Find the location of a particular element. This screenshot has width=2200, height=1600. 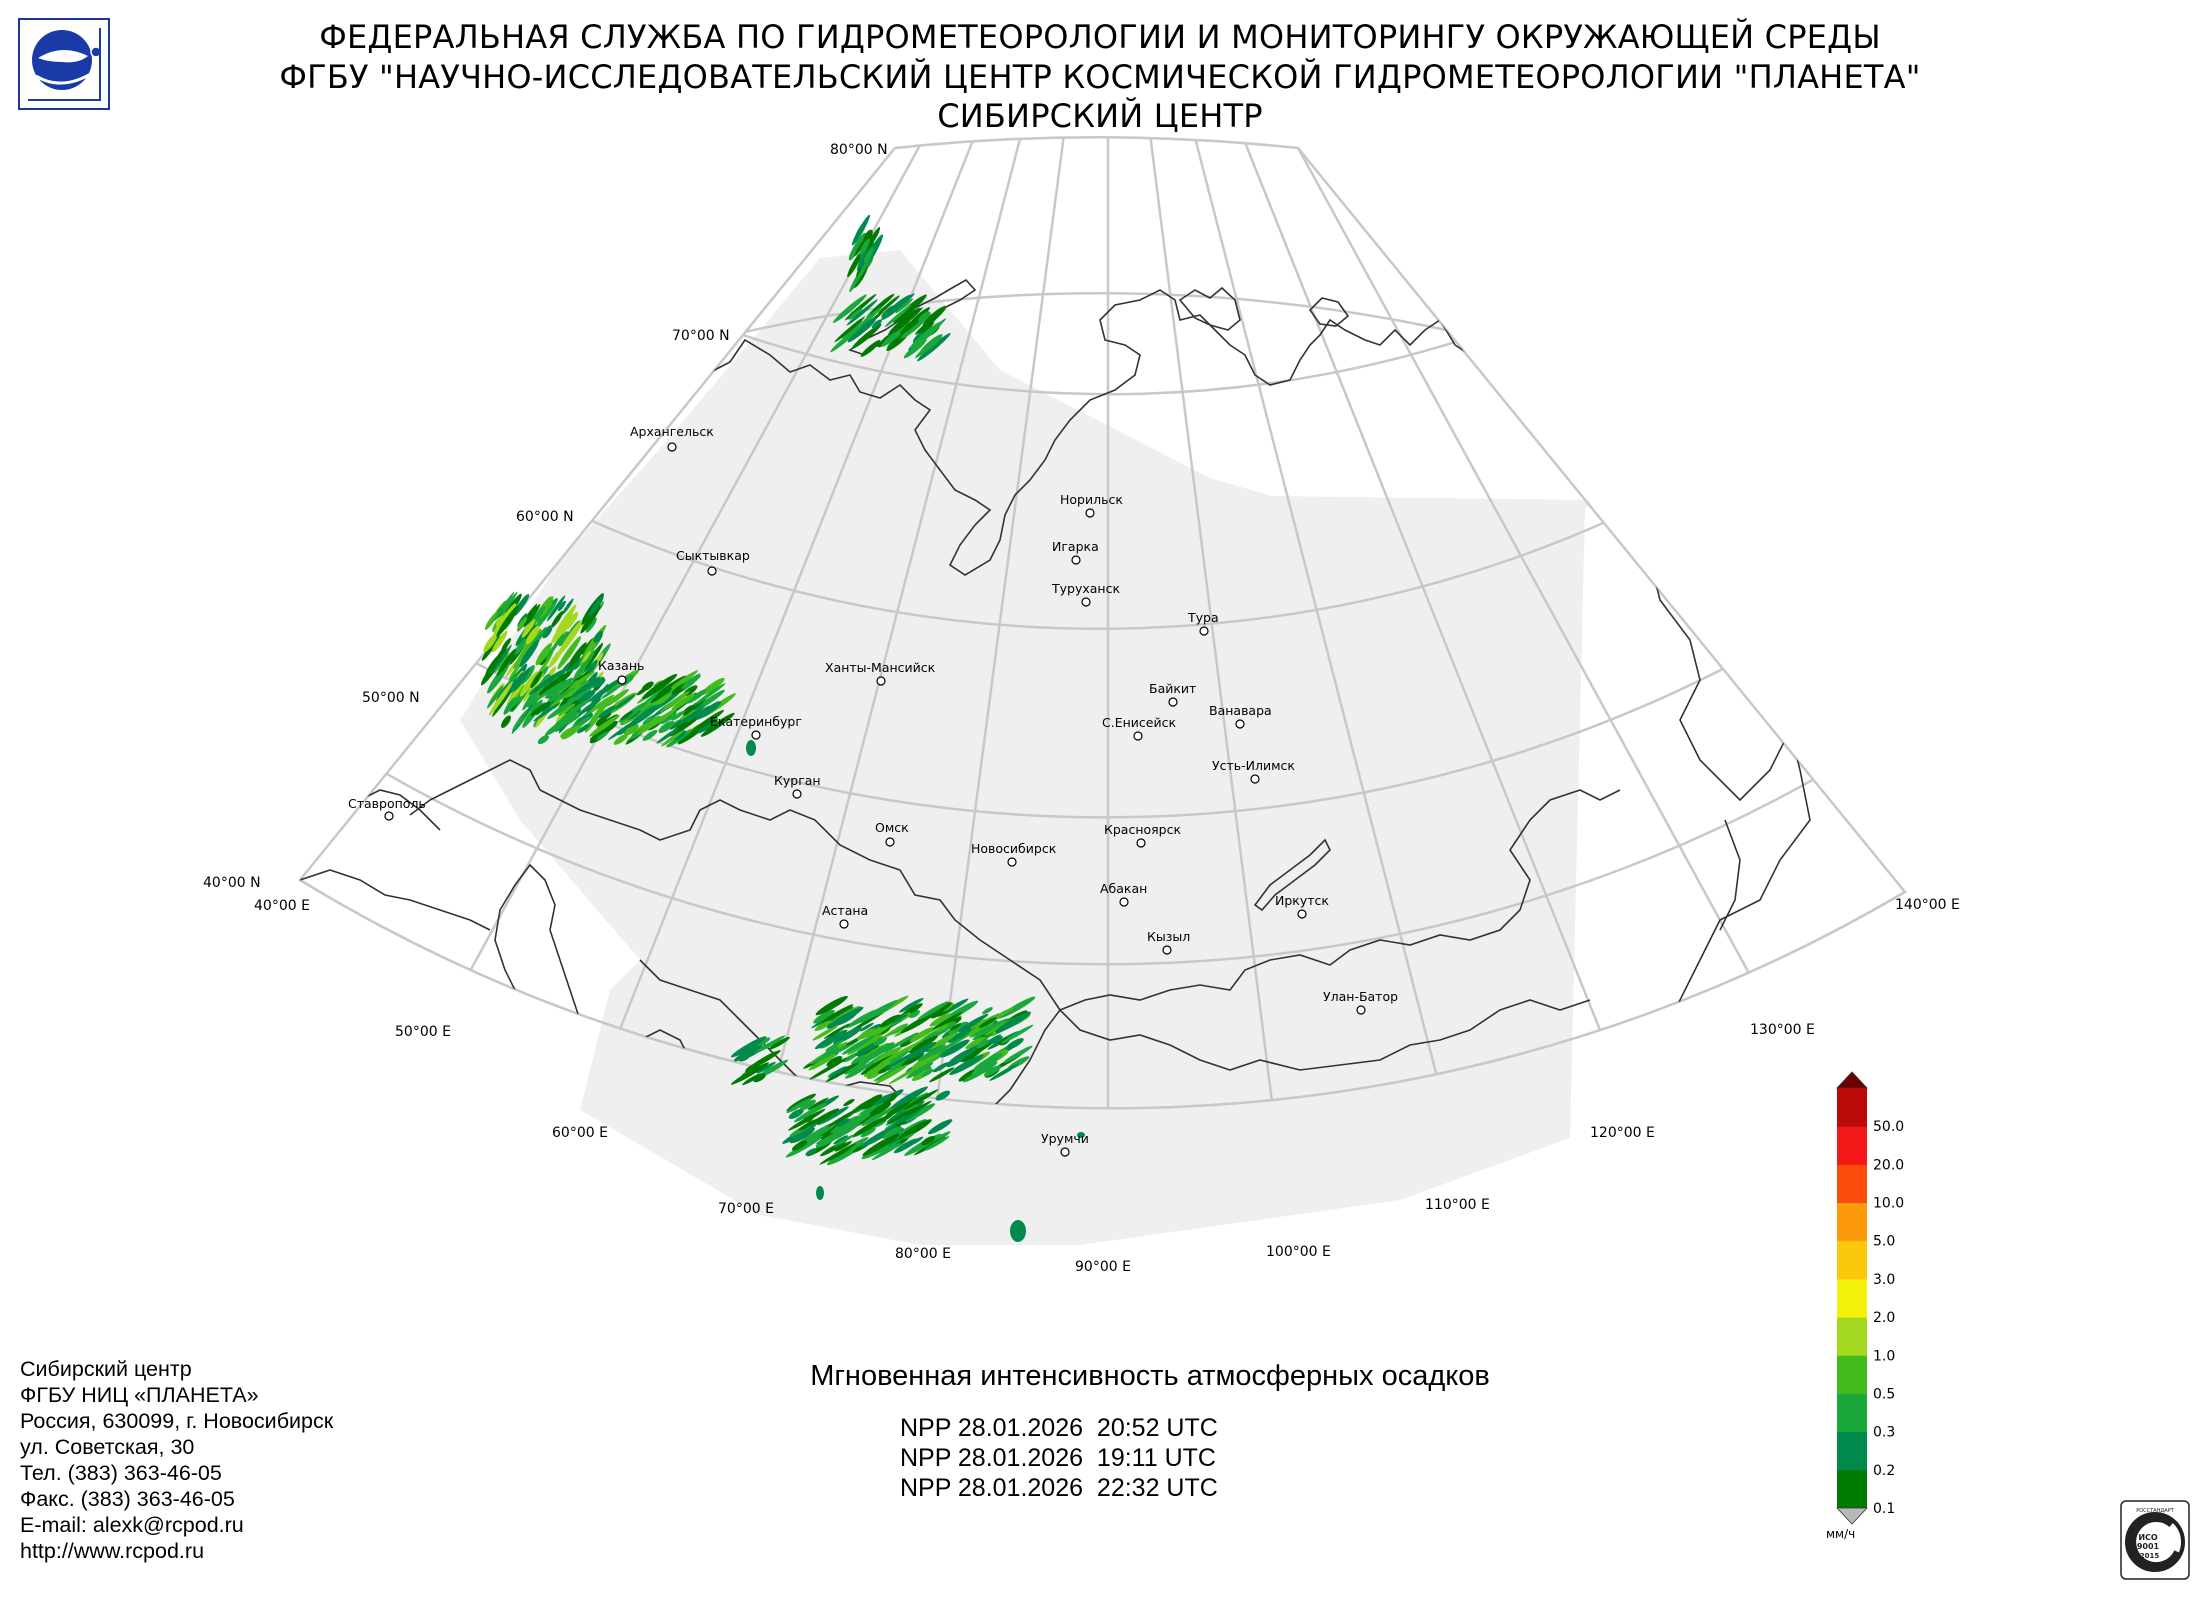

legend-label-0.5: 0.5 is located at coordinates (1884, 1394).